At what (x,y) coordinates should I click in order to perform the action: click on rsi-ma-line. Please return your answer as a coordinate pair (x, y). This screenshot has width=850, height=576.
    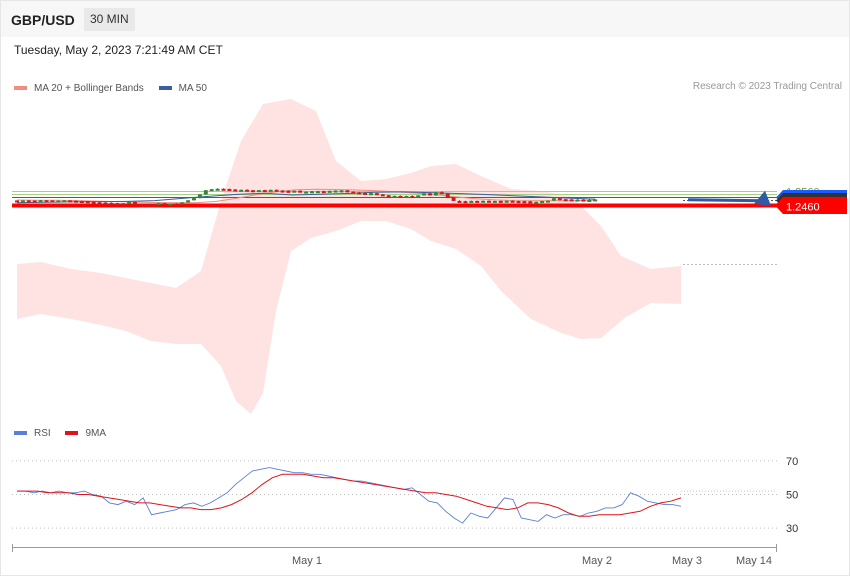
    Looking at the image, I should click on (349, 495).